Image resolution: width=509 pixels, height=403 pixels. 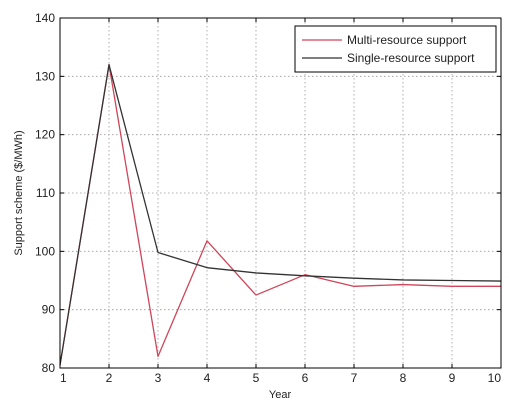 I want to click on x-axis-label: Year, so click(x=280, y=395).